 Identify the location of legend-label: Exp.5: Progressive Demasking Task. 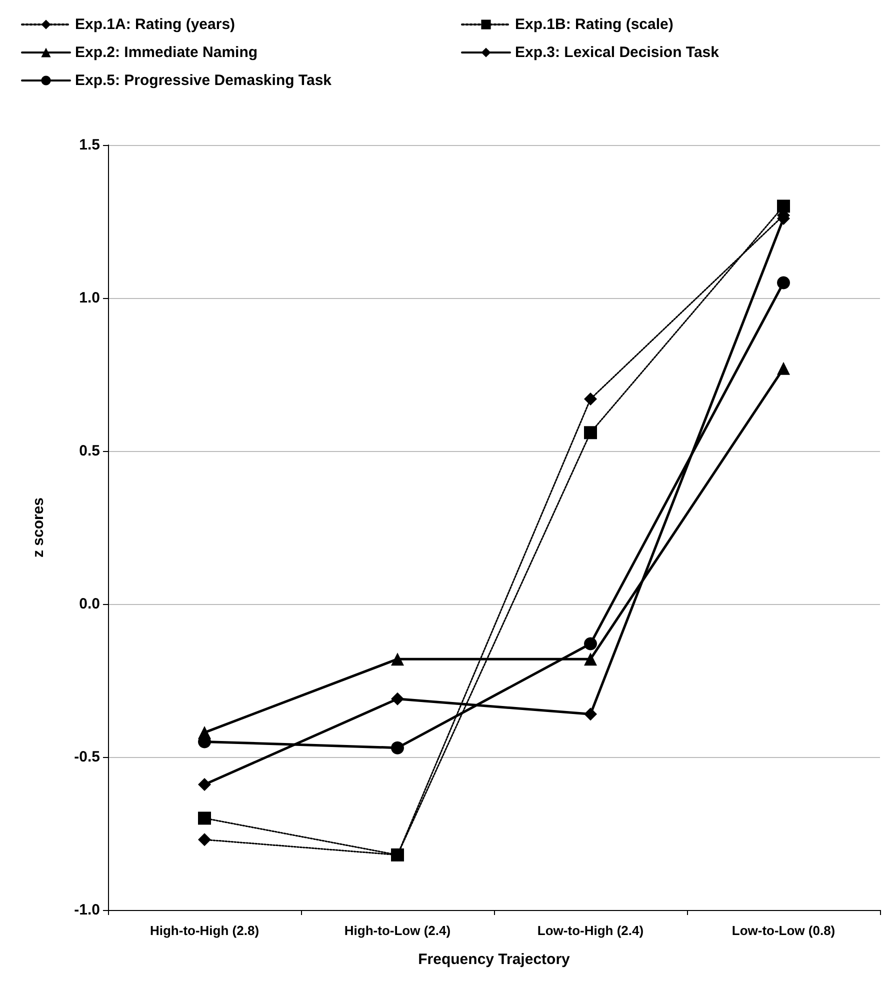
(203, 80).